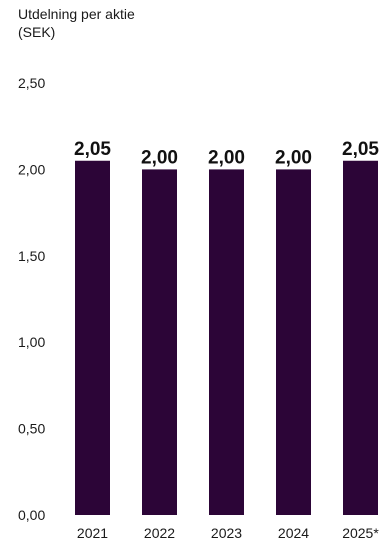 This screenshot has width=385, height=541. Describe the element at coordinates (31, 83) in the screenshot. I see `y-tick-label: 2,50` at that location.